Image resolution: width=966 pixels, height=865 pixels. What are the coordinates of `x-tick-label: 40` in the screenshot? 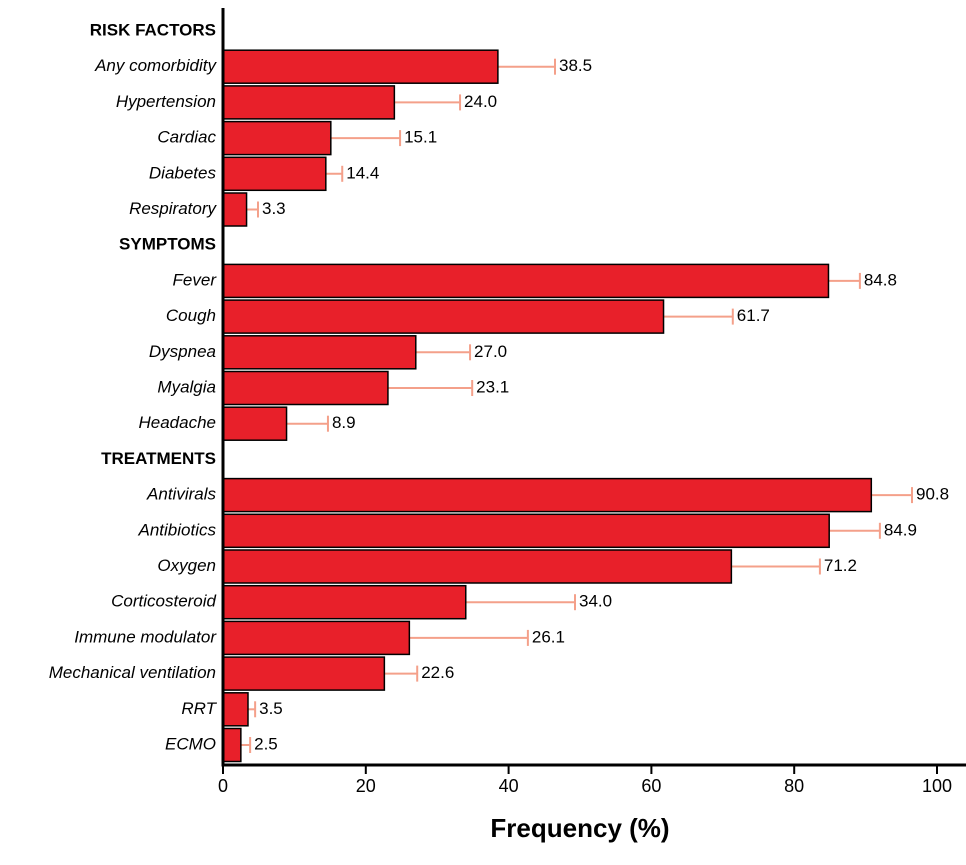 It's located at (509, 786).